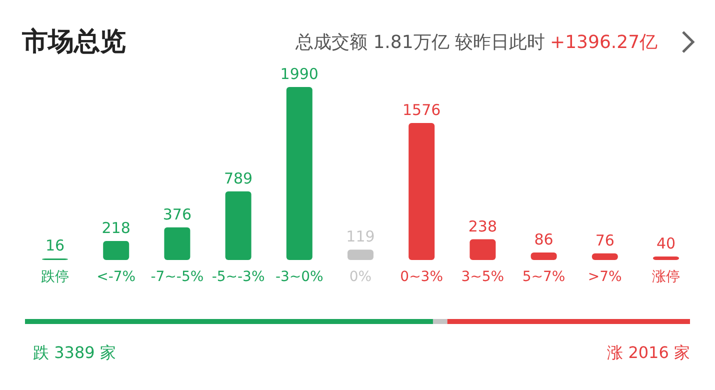  I want to click on data-label: 789, so click(238, 178).